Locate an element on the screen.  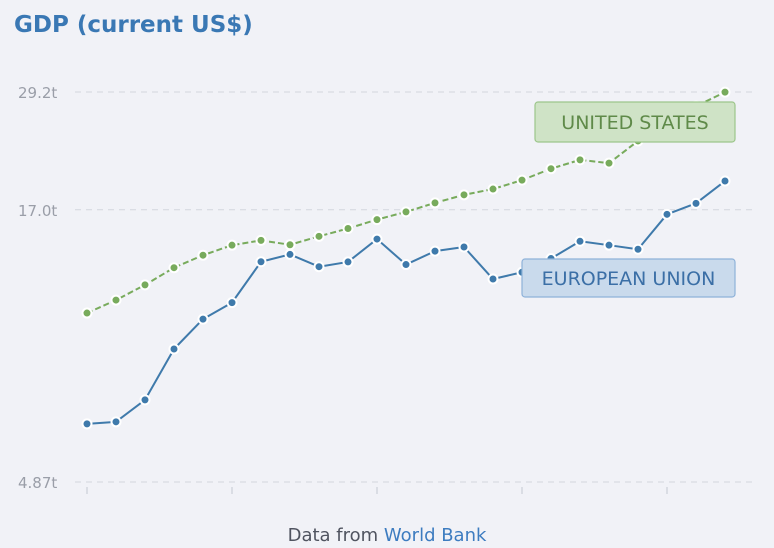
european-union-label-box is located at coordinates (628, 278).